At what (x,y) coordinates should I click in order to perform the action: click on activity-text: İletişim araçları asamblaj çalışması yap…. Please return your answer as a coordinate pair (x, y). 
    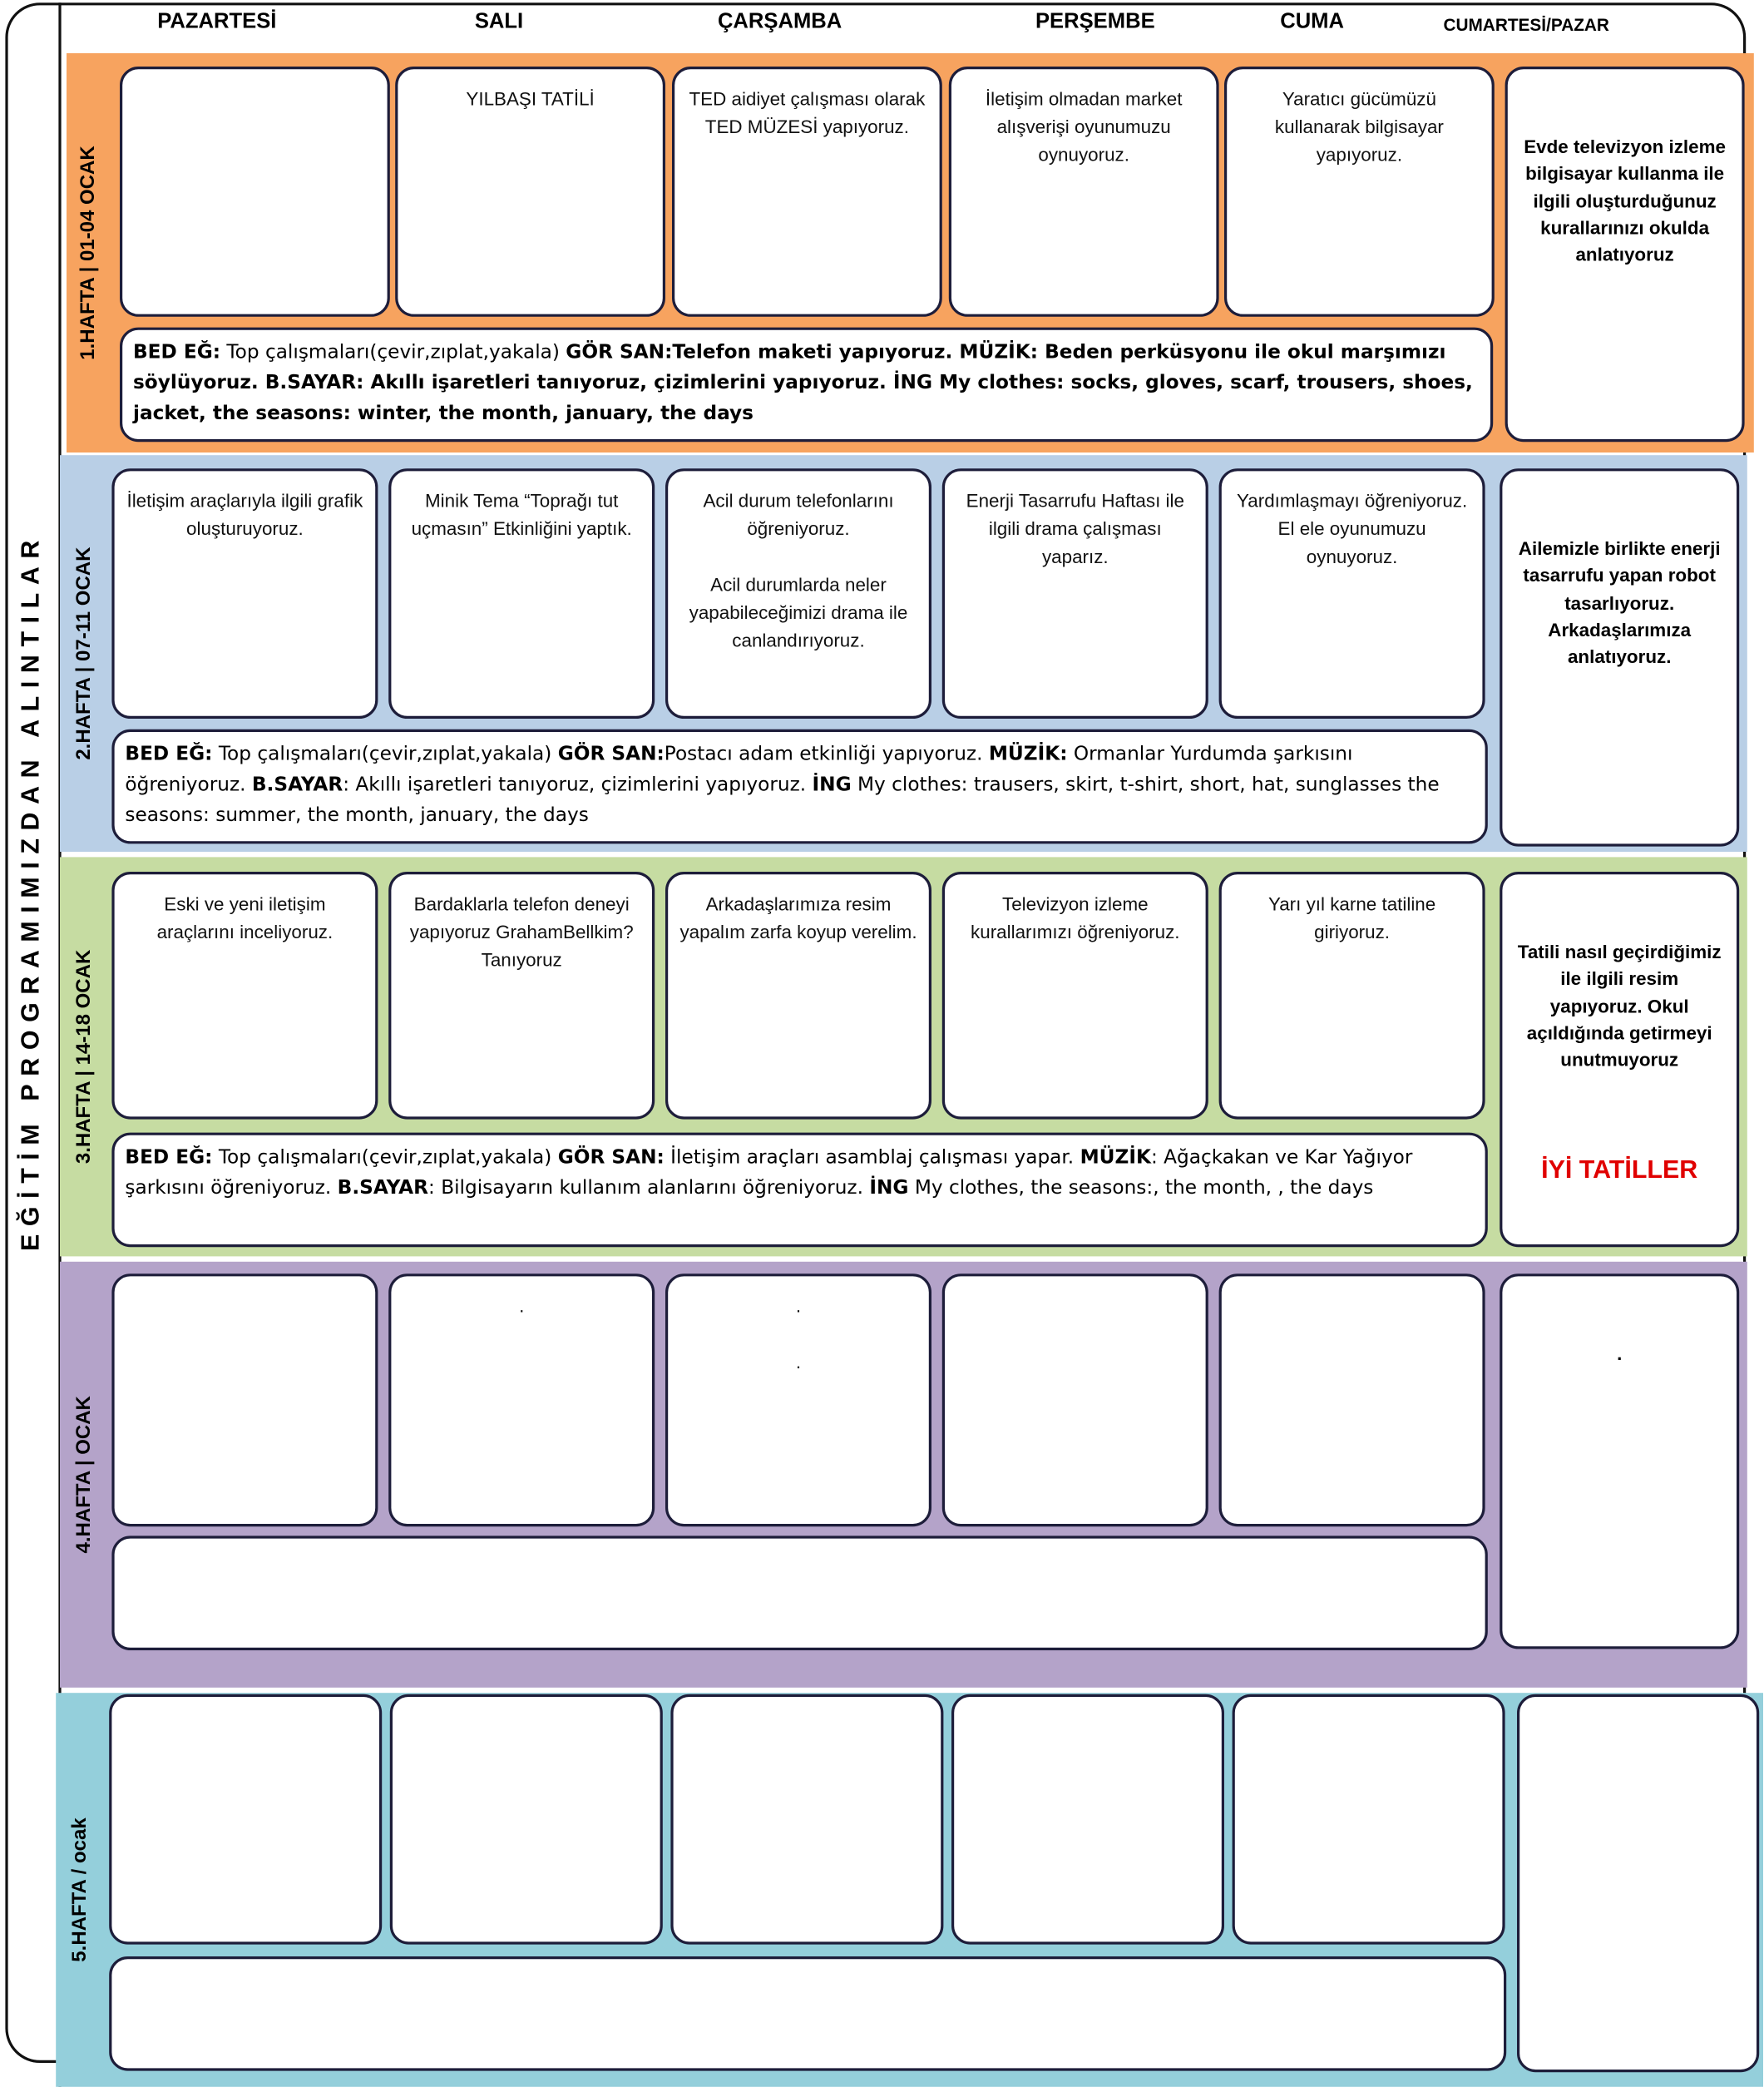
    Looking at the image, I should click on (872, 1158).